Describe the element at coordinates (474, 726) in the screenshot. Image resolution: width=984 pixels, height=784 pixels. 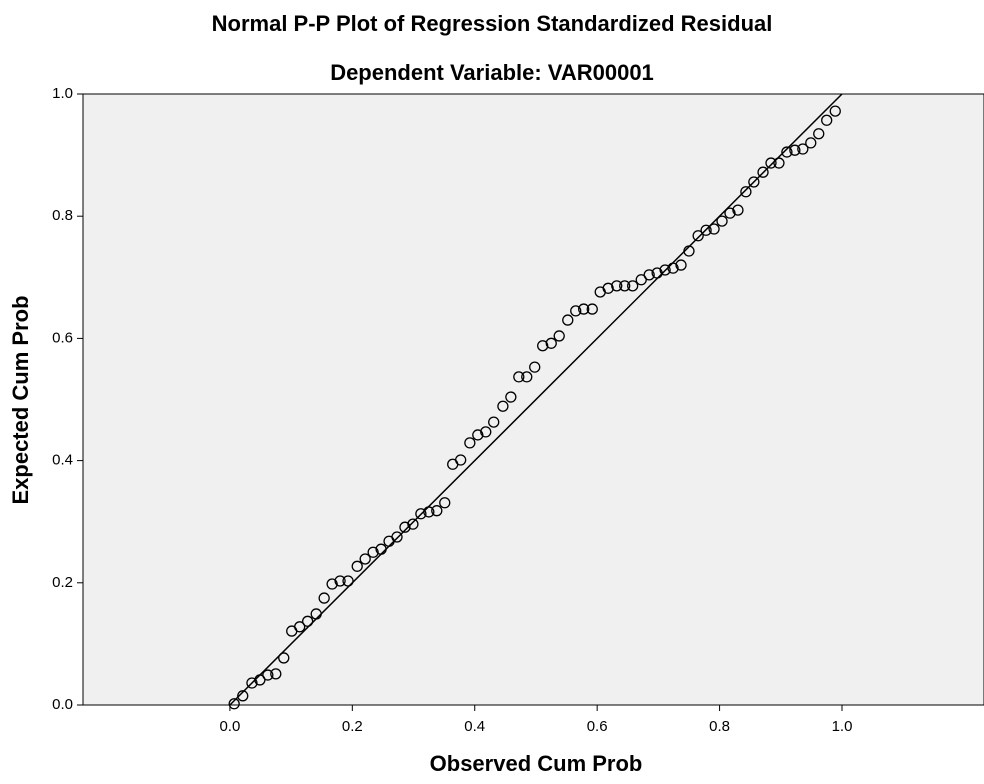
I see `x-tick-label: 0.4` at that location.